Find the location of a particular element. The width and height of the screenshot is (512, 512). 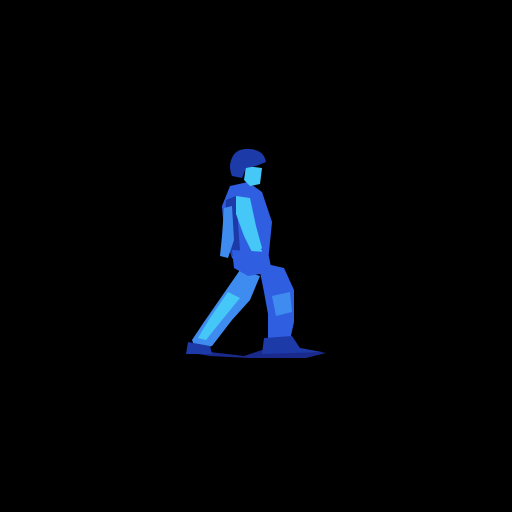

arm is located at coordinates (249, 226).